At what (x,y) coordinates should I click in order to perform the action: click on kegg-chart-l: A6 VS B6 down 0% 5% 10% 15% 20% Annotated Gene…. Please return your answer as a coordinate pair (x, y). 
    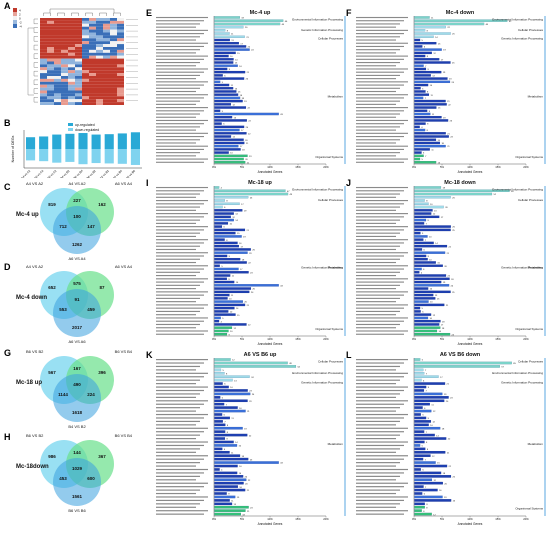
    Looking at the image, I should click on (451, 439).